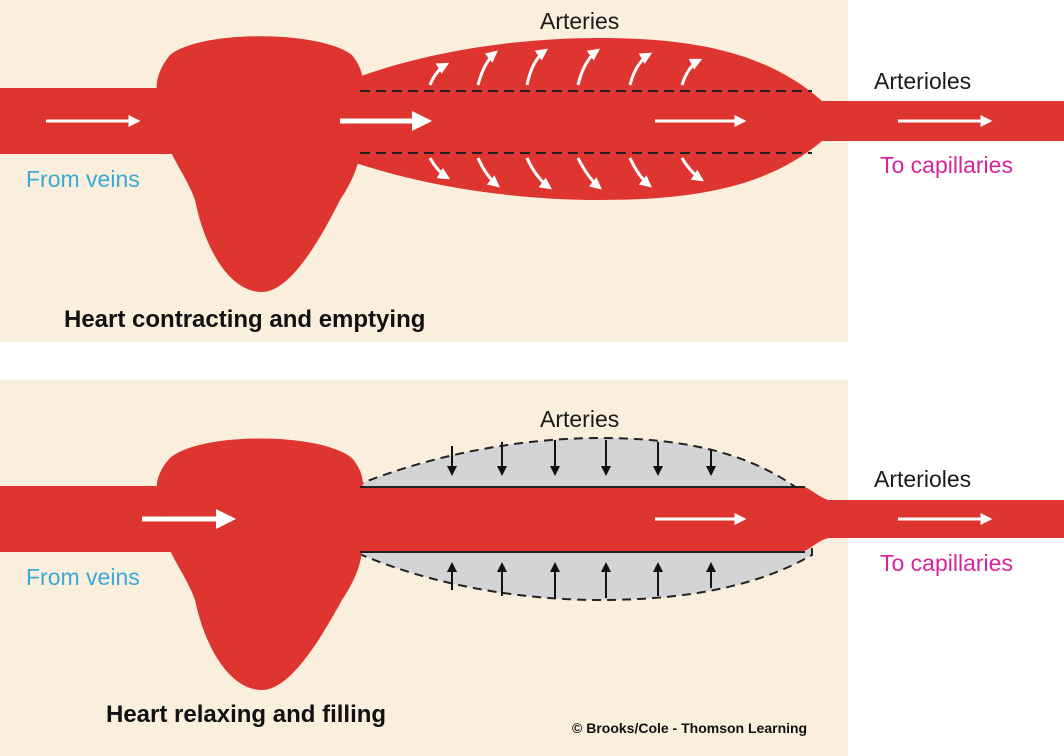 The height and width of the screenshot is (756, 1064). Describe the element at coordinates (697, 119) in the screenshot. I see `top-artery-bulge` at that location.